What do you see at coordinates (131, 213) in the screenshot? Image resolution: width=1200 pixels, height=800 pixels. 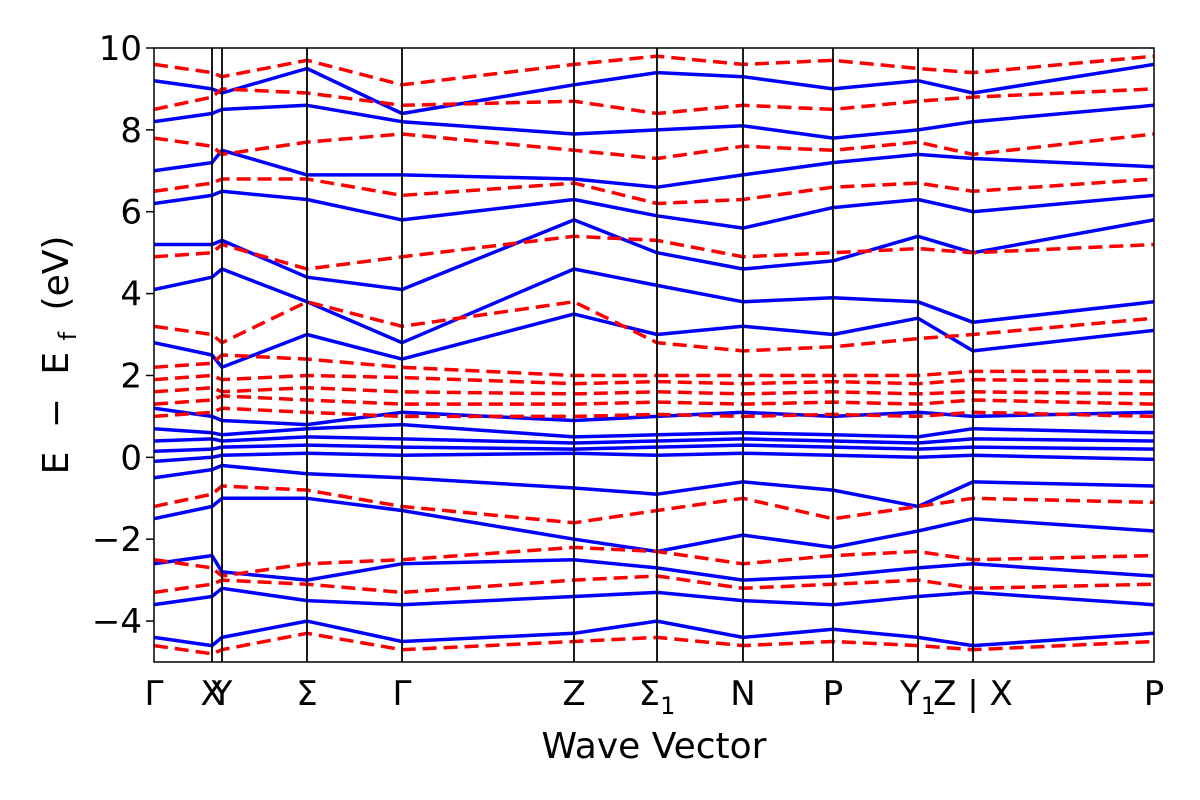 I see `y-tick-label: 6` at bounding box center [131, 213].